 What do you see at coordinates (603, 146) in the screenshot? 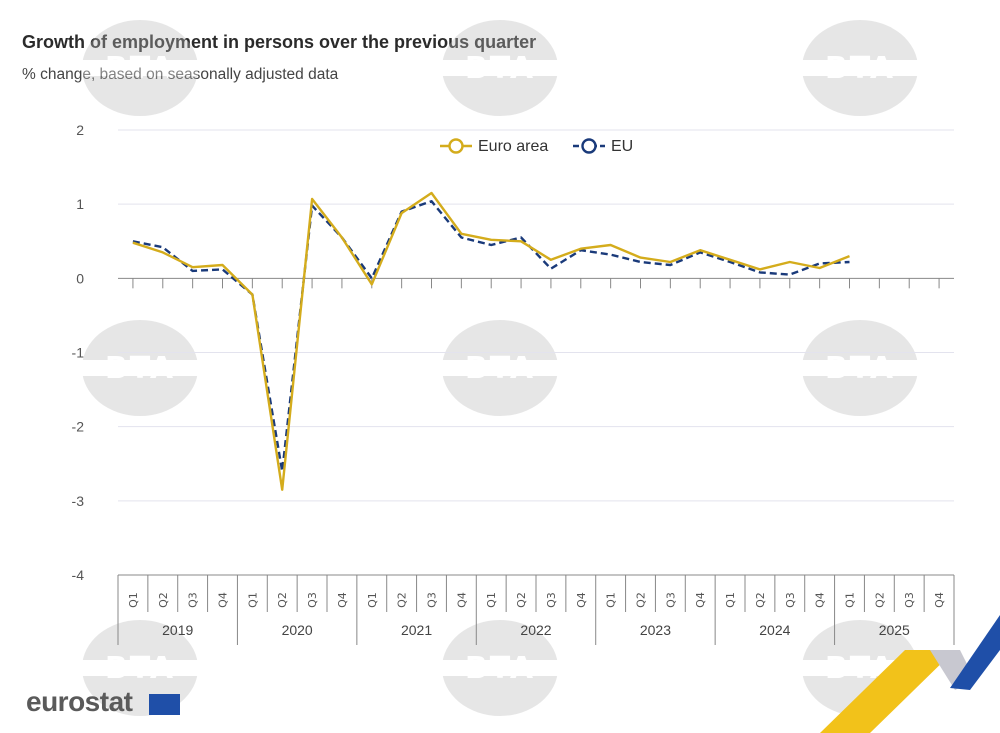
I see `legend-item-eu: EU` at bounding box center [603, 146].